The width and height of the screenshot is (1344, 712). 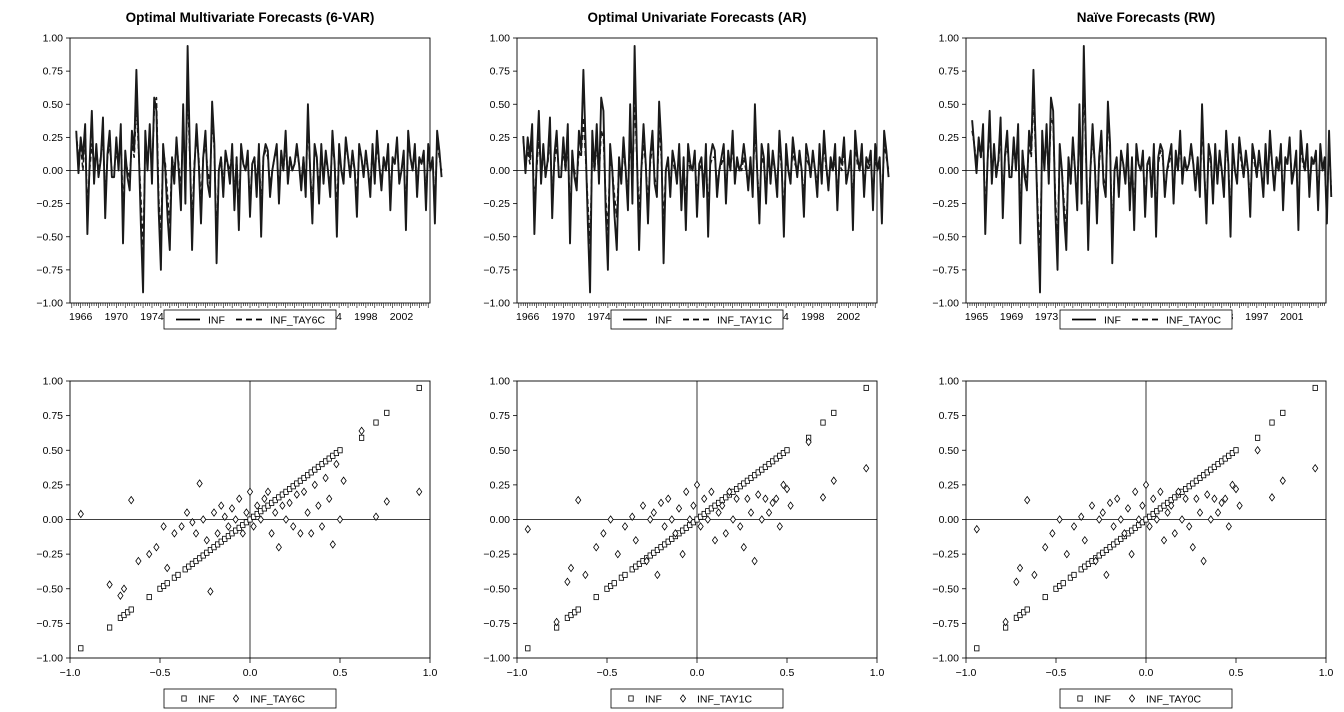 What do you see at coordinates (949, 451) in the screenshot?
I see `y-tick-label: 0.50` at bounding box center [949, 451].